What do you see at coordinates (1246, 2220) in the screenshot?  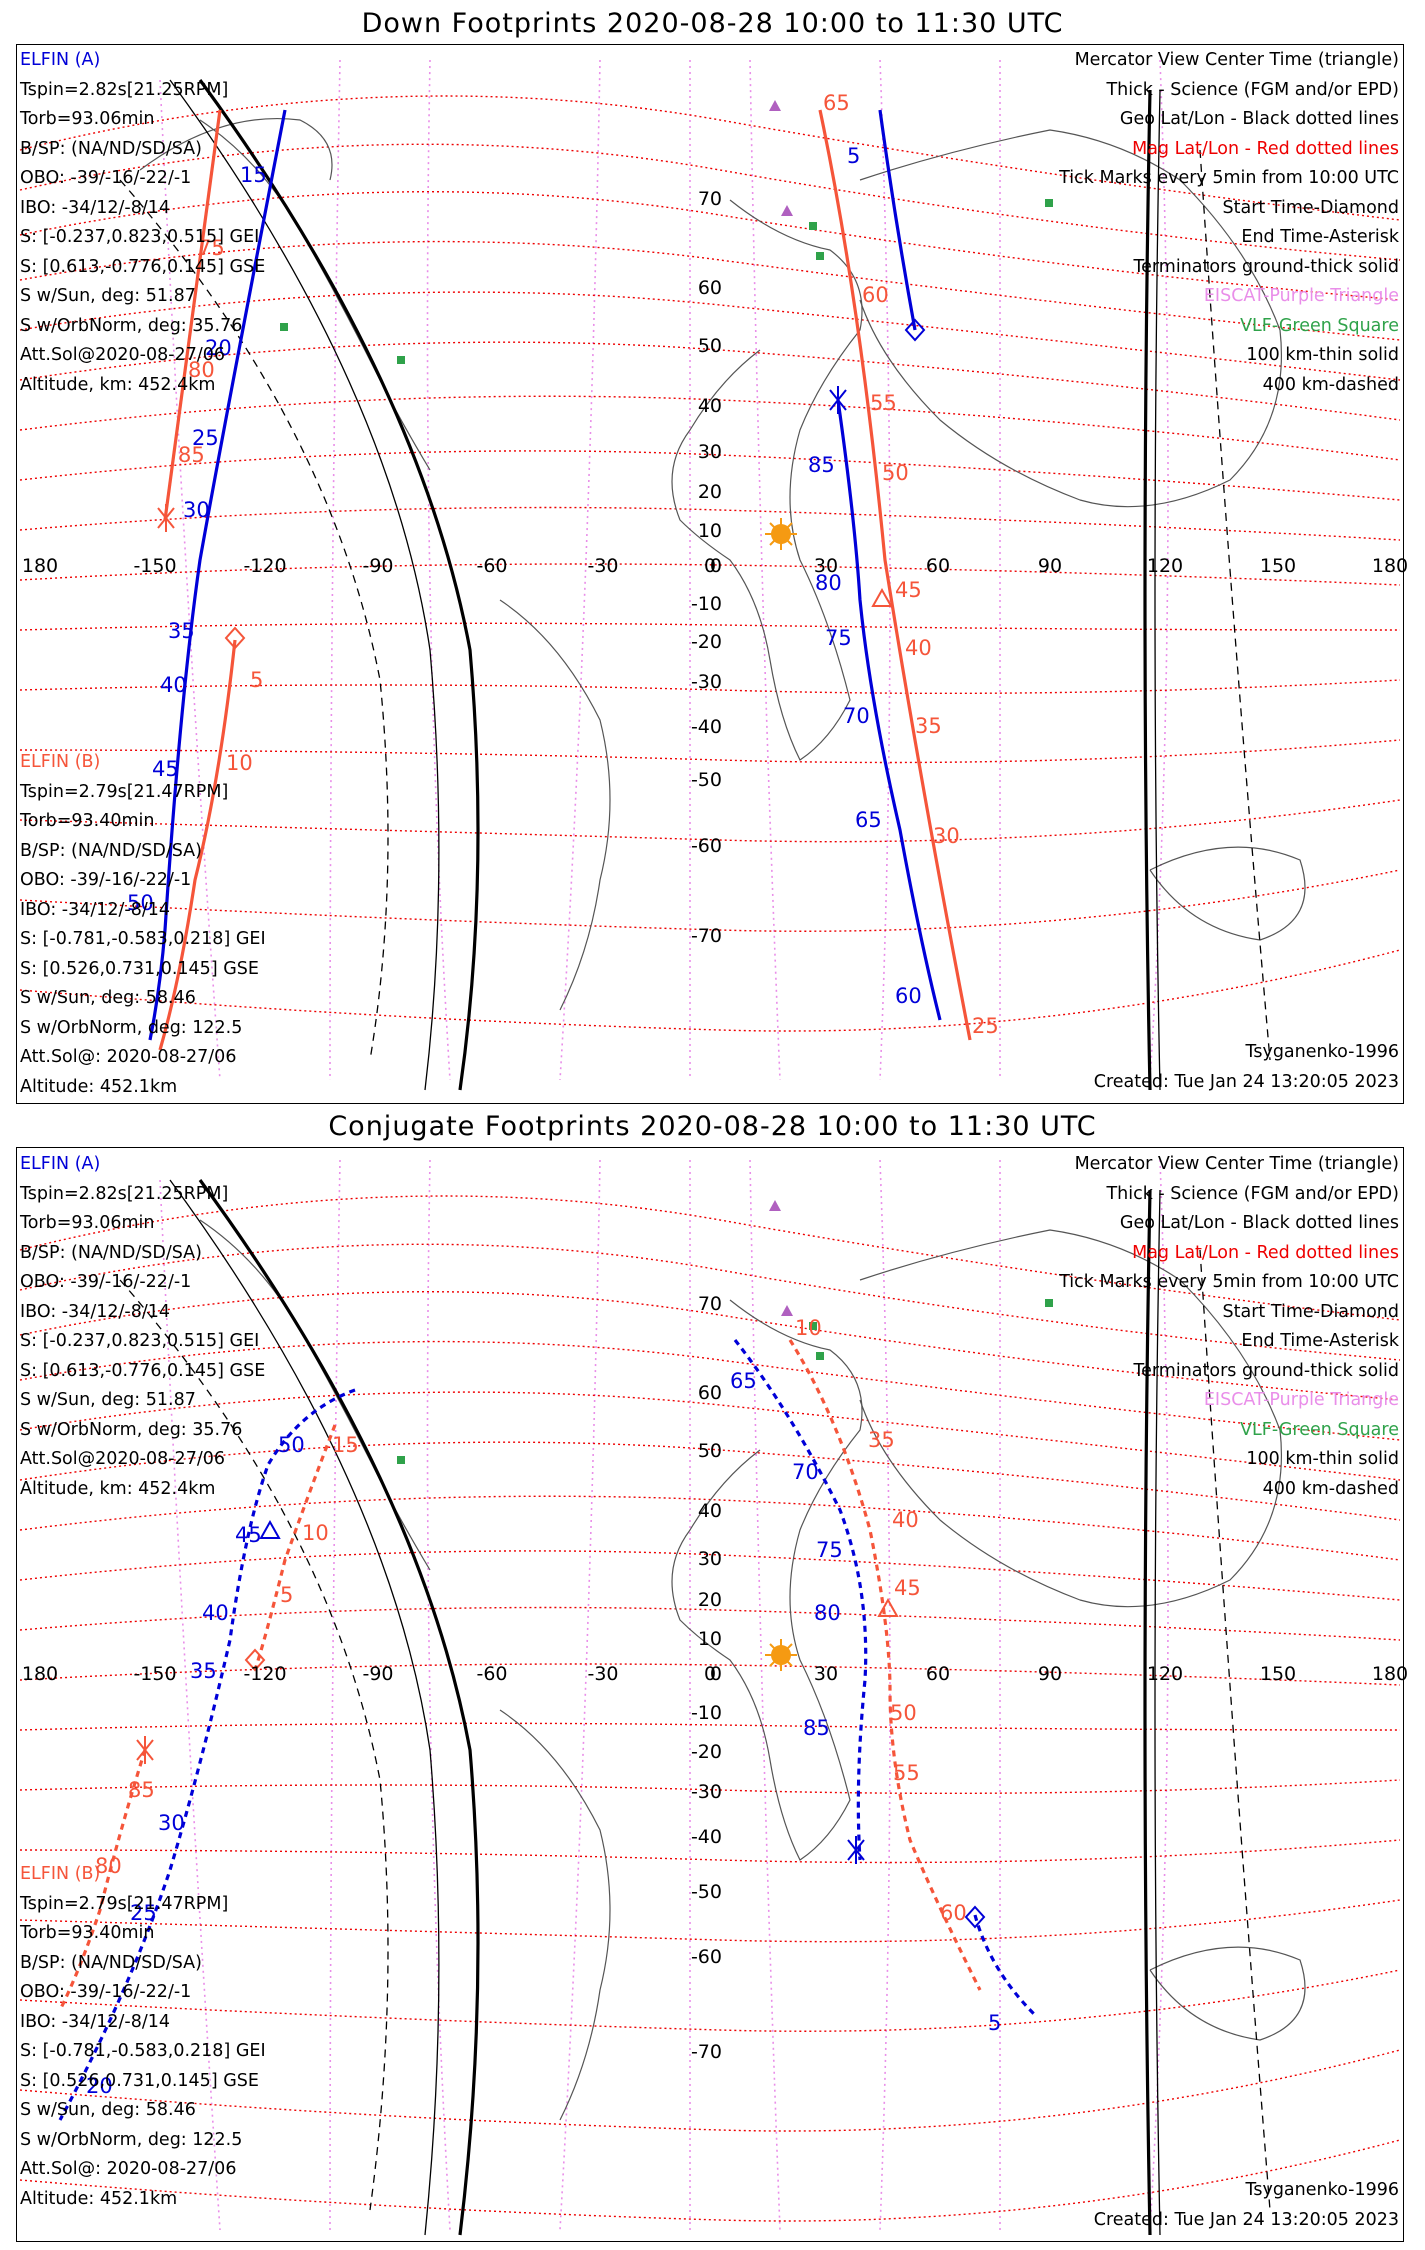 I see `created-timestamp: Created: Tue Jan 24 13:20:05 2023` at bounding box center [1246, 2220].